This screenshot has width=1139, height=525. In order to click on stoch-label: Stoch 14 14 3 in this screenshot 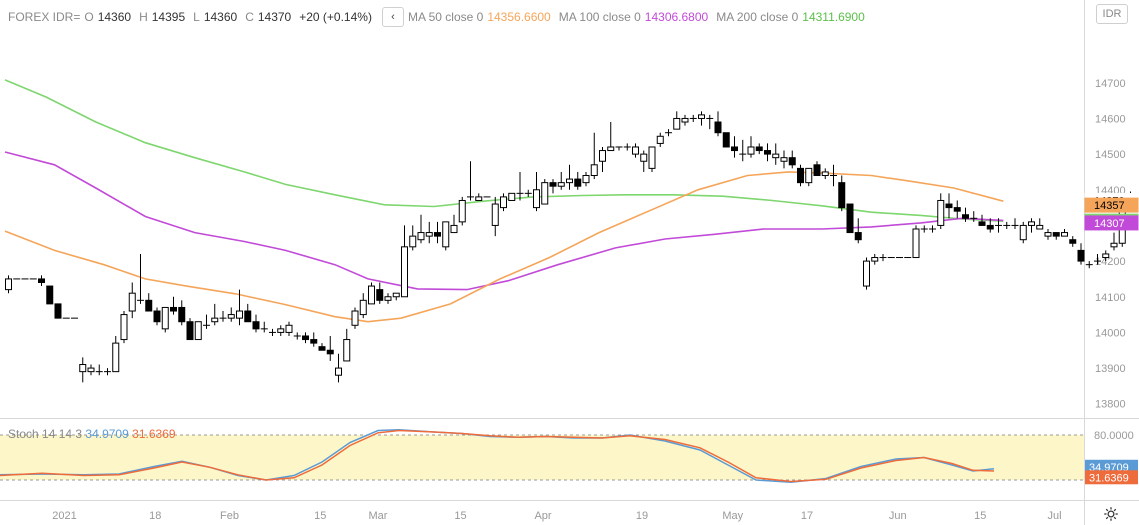, I will do `click(45, 434)`.